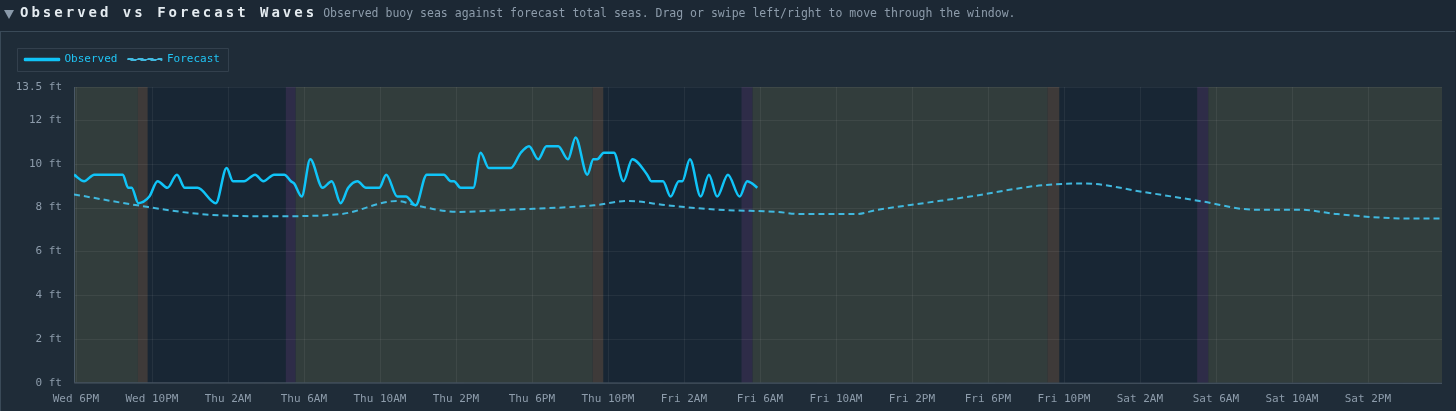  I want to click on y-tick-label: 4 ft, so click(48, 295).